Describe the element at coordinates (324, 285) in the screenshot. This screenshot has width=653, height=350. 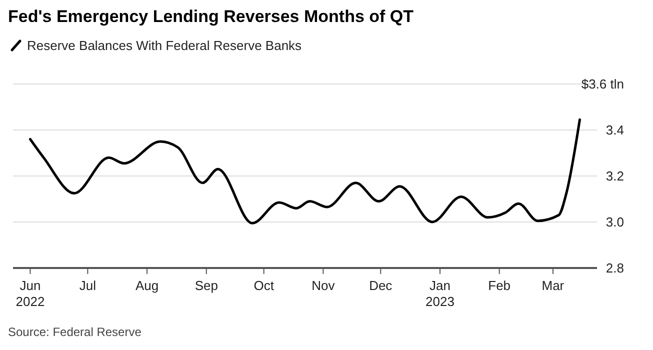
I see `x-tick-label: Nov` at that location.